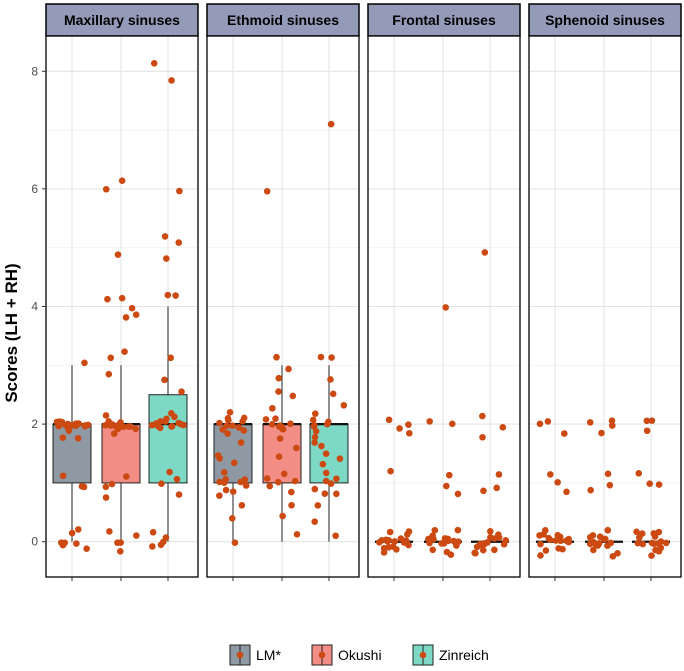 The image size is (684, 671). What do you see at coordinates (11, 332) in the screenshot?
I see `y-axis-label: Scores (LH + RH)` at bounding box center [11, 332].